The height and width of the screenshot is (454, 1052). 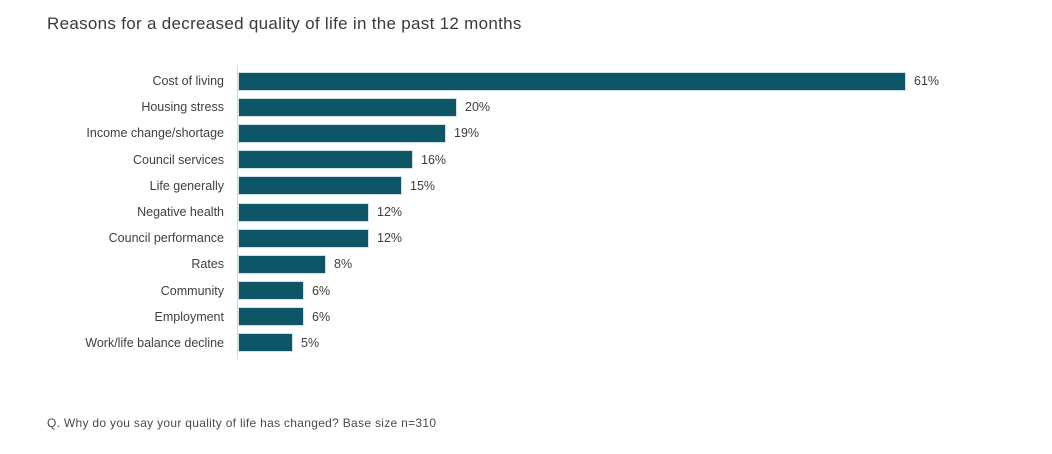 What do you see at coordinates (644, 264) in the screenshot?
I see `bar-track: 8%` at bounding box center [644, 264].